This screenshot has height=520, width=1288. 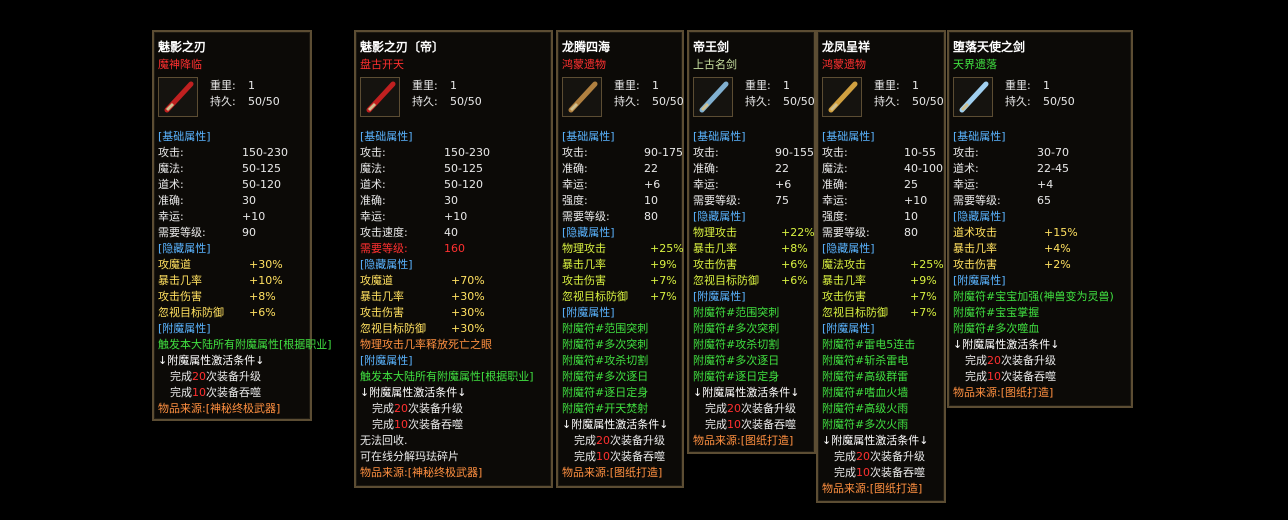 What do you see at coordinates (715, 248) in the screenshot?
I see `stat-label: 暴击几率` at bounding box center [715, 248].